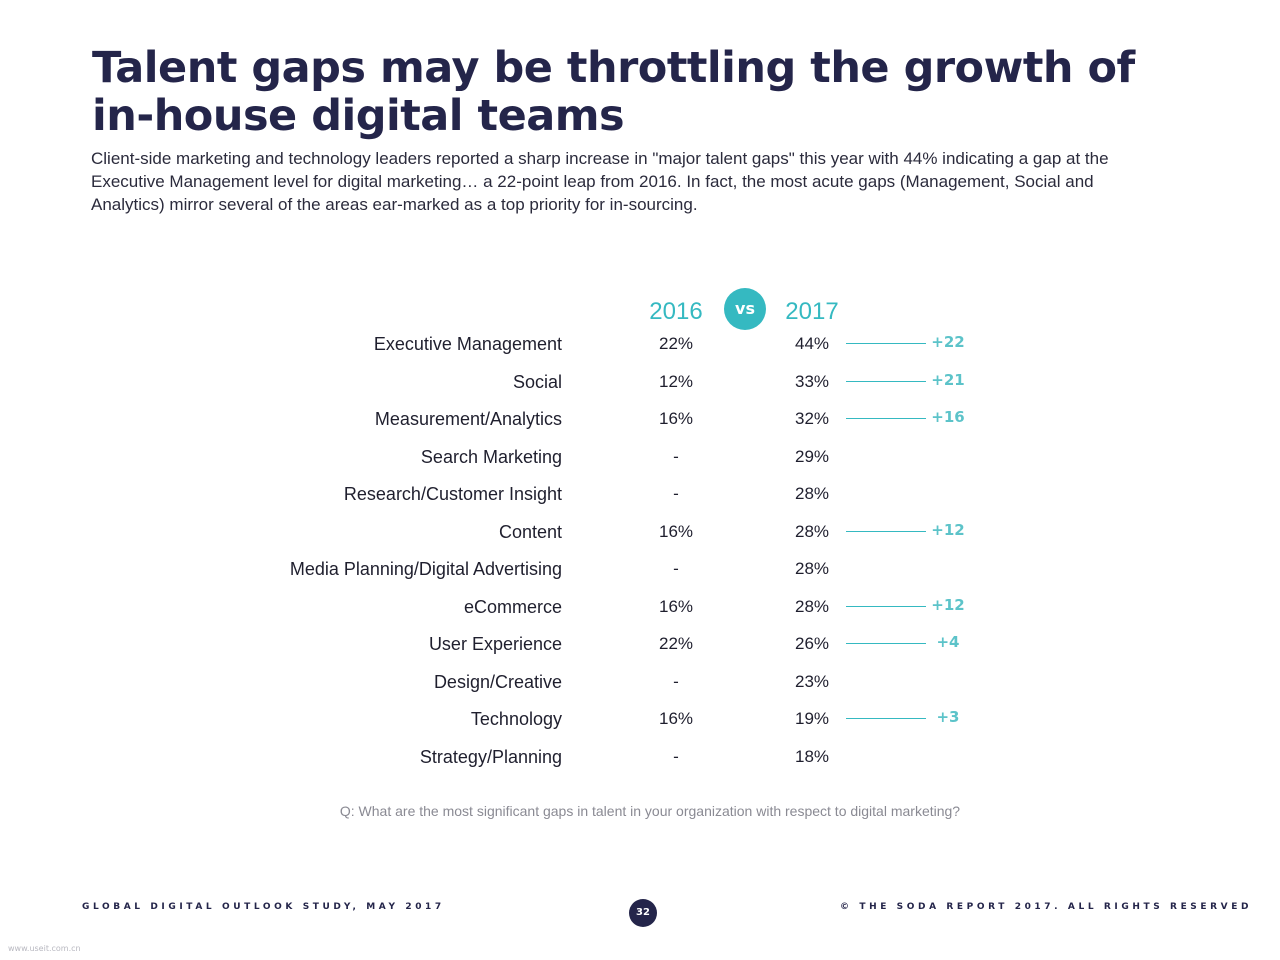  I want to click on table-row: Social 12% 33% +21, so click(640, 382).